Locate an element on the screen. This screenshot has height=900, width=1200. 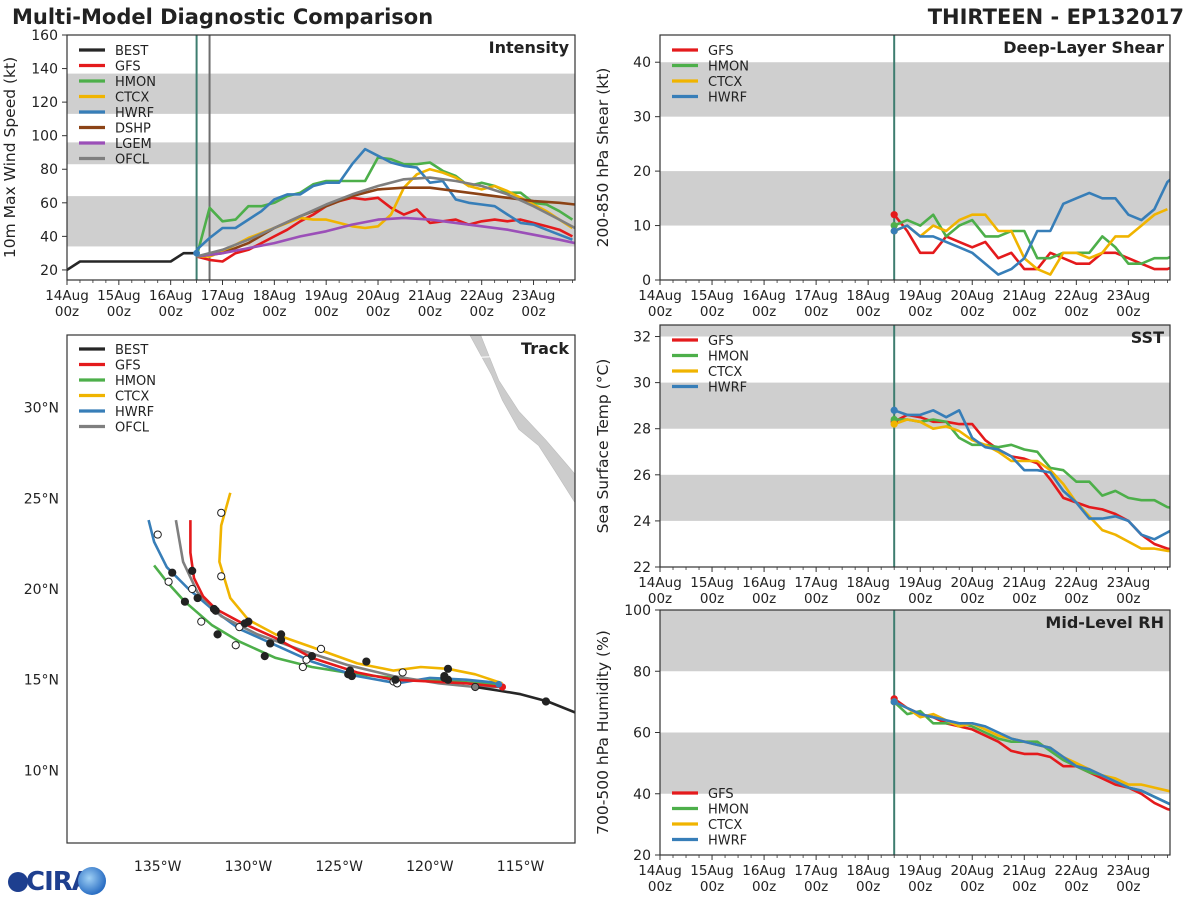
series-line-gfs is located at coordinates (384, 229).